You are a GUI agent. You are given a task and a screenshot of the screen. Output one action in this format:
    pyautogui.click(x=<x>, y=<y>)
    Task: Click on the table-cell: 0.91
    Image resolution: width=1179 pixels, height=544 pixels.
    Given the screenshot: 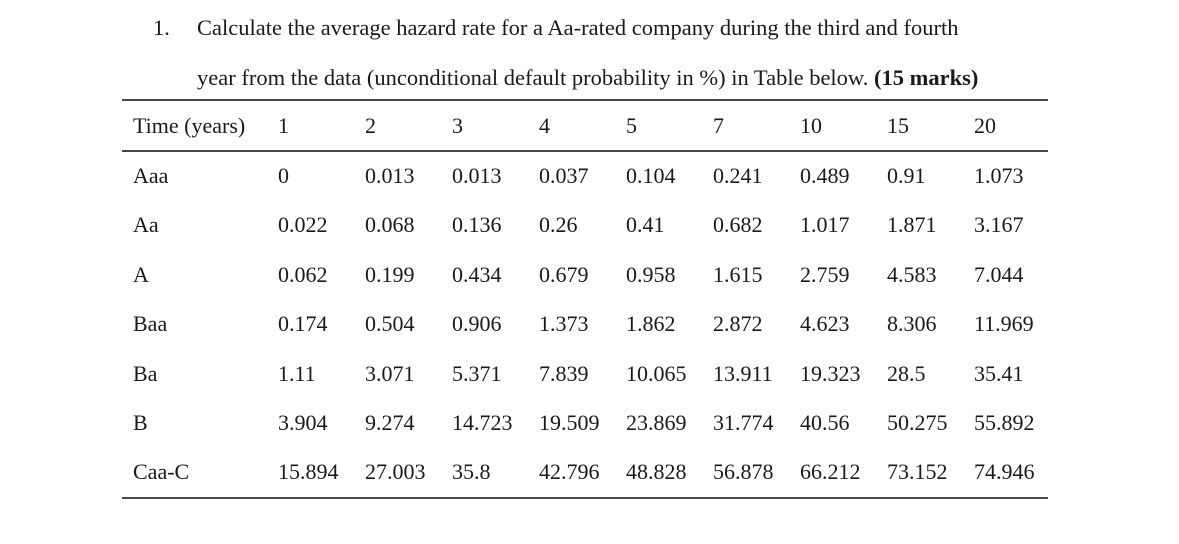 What is the action you would take?
    pyautogui.click(x=906, y=176)
    